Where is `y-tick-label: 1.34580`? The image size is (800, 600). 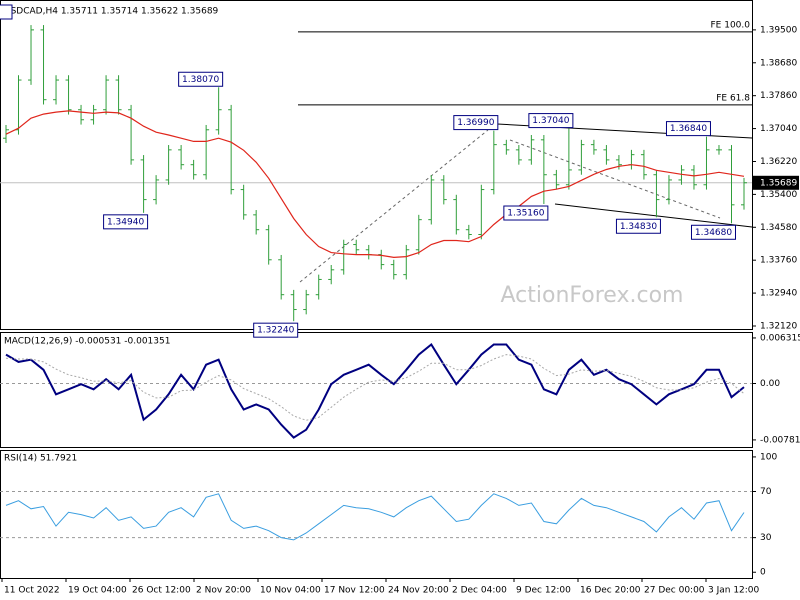 y-tick-label: 1.34580 is located at coordinates (778, 228).